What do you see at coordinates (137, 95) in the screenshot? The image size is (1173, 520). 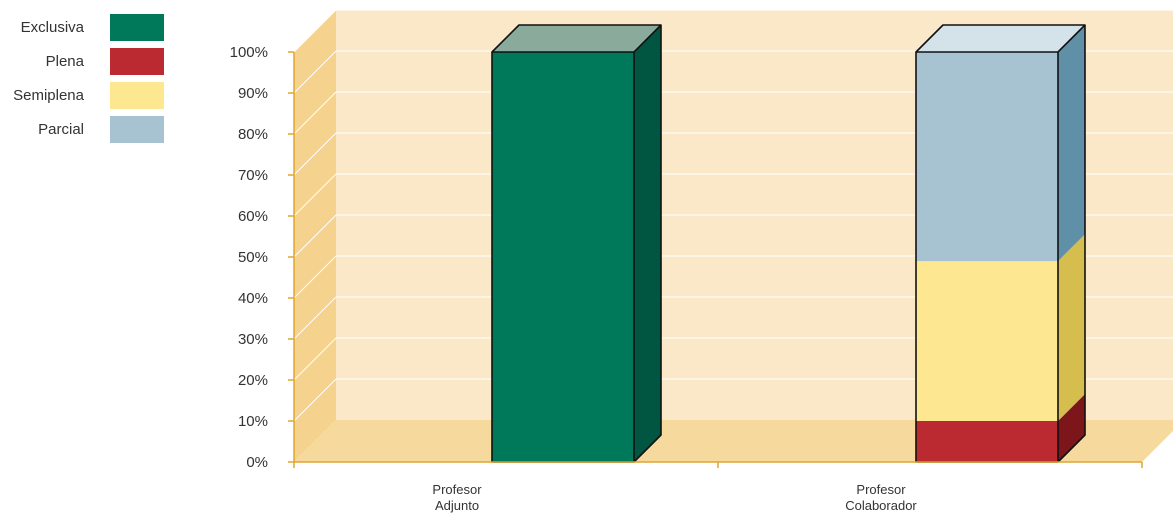 I see `legend-swatch-semiplena` at bounding box center [137, 95].